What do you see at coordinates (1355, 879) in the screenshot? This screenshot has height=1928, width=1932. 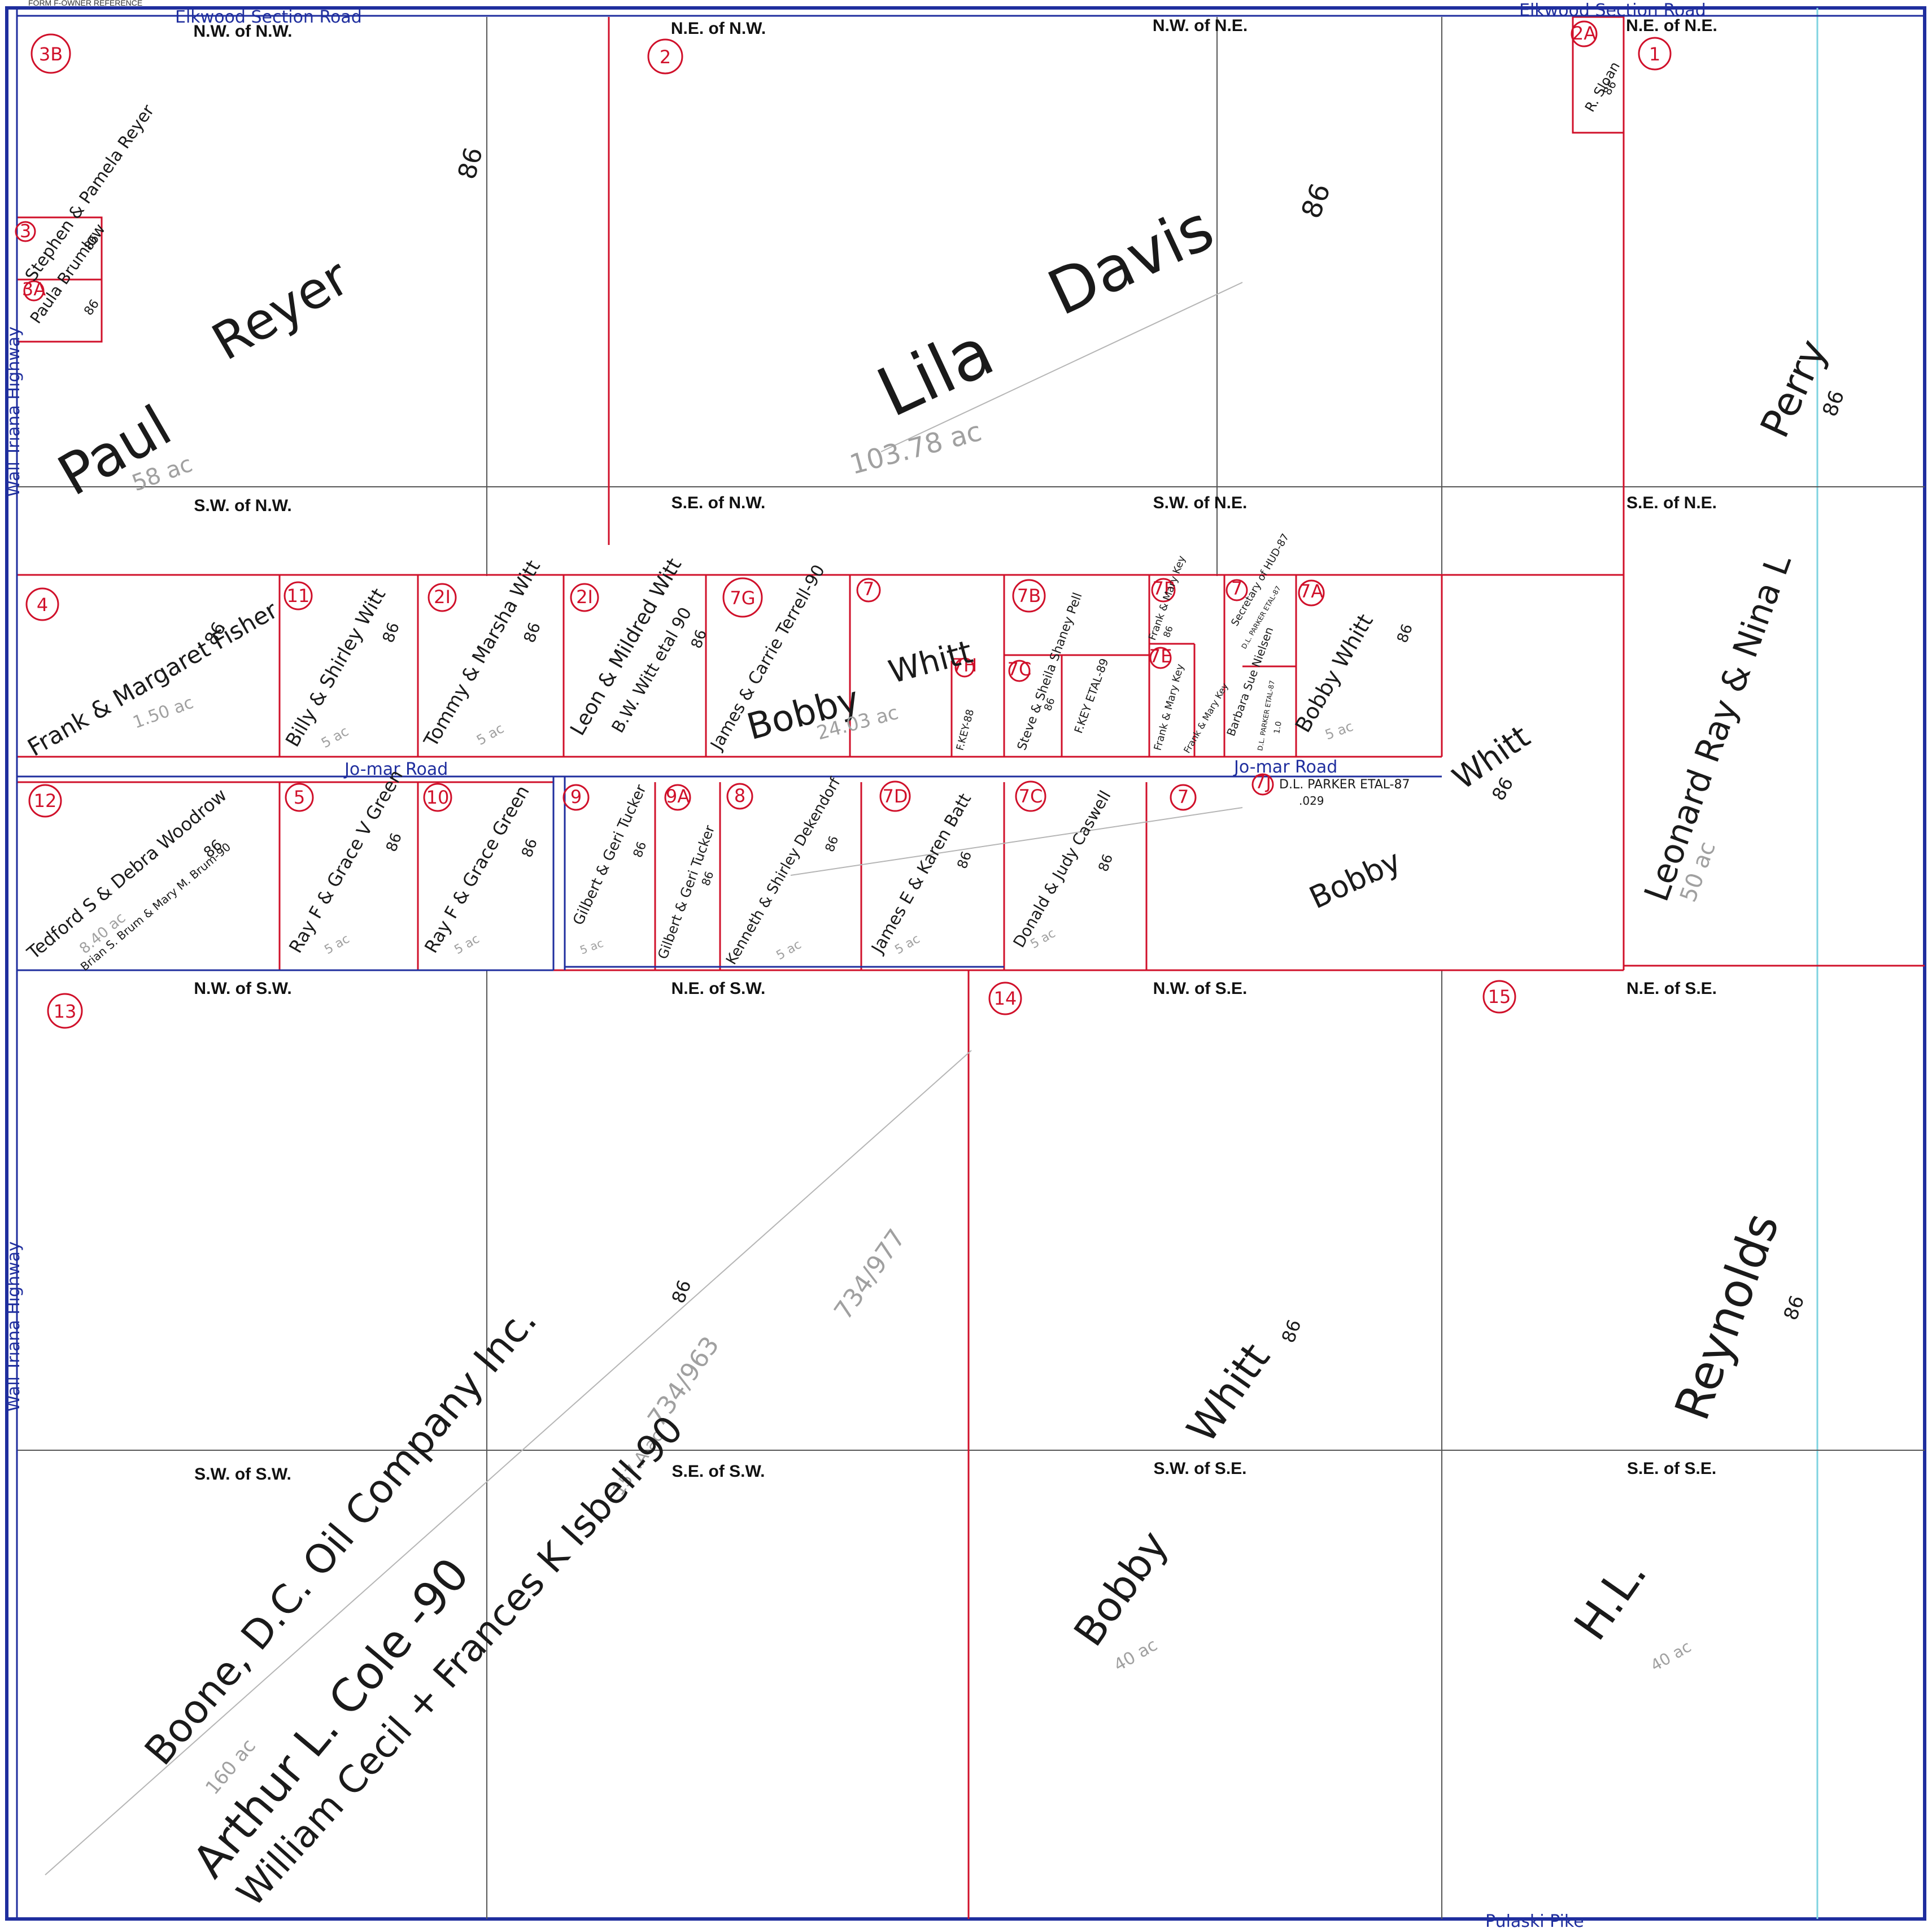 I see `owner-bobby-whitt-right-first: Bobby` at bounding box center [1355, 879].